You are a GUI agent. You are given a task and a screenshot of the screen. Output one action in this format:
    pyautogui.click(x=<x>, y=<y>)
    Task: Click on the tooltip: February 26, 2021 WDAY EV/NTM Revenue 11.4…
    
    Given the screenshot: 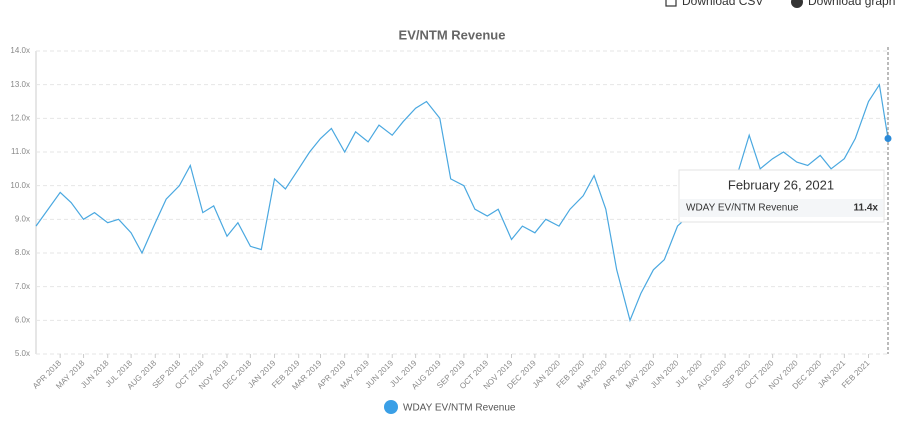 What is the action you would take?
    pyautogui.click(x=781, y=196)
    